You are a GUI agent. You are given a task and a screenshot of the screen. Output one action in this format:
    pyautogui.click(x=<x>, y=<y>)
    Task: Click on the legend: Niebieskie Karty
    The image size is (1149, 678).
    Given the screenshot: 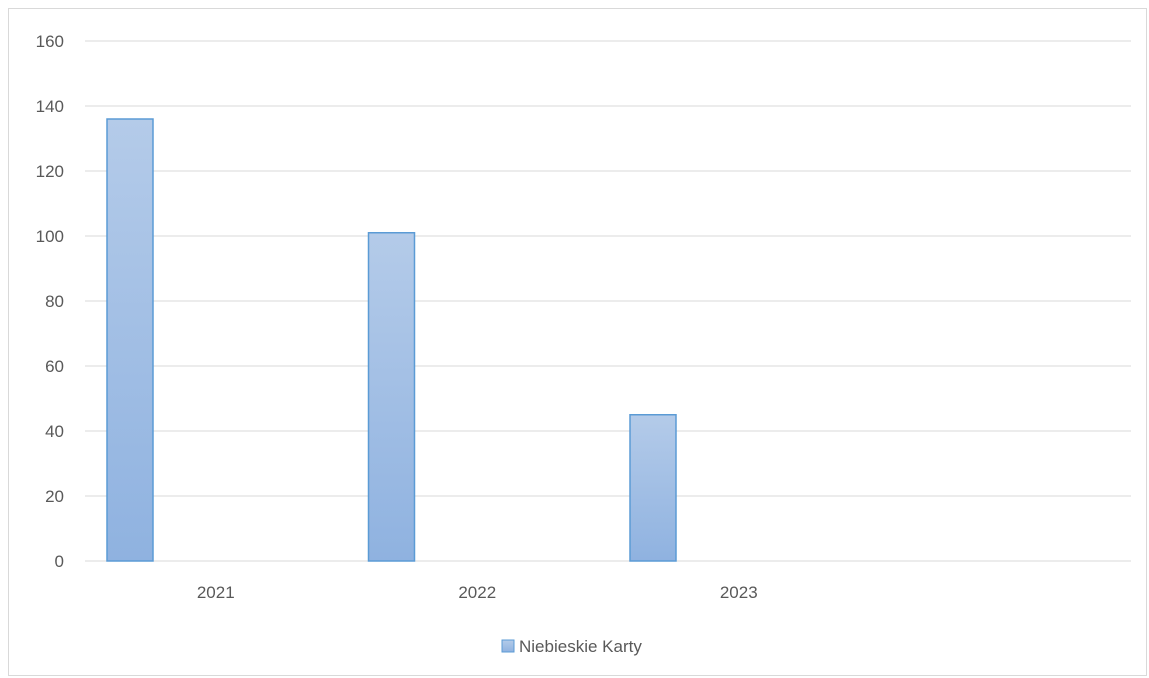 What is the action you would take?
    pyautogui.click(x=571, y=646)
    